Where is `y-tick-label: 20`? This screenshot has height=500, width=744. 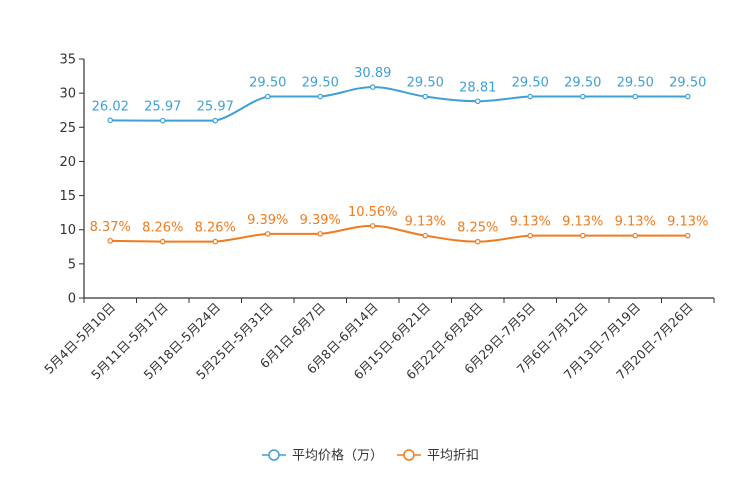
y-tick-label: 20 is located at coordinates (67, 162).